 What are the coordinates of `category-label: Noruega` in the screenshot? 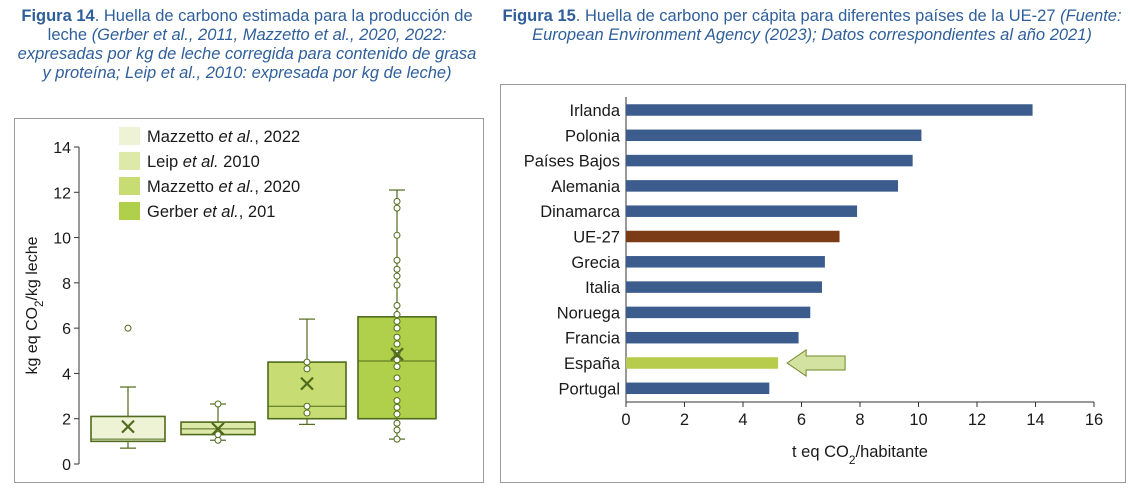 It's located at (589, 313).